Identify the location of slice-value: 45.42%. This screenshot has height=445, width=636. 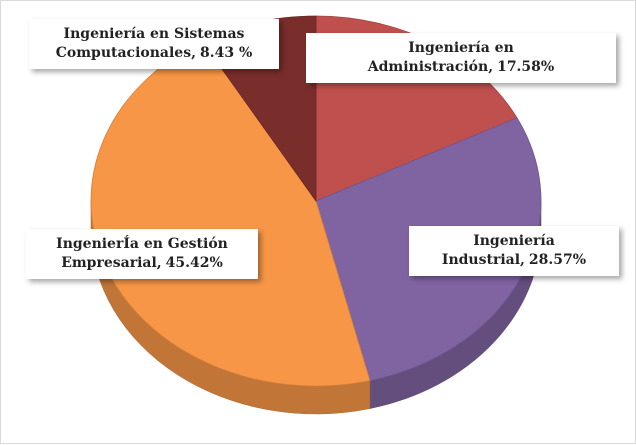
(194, 263).